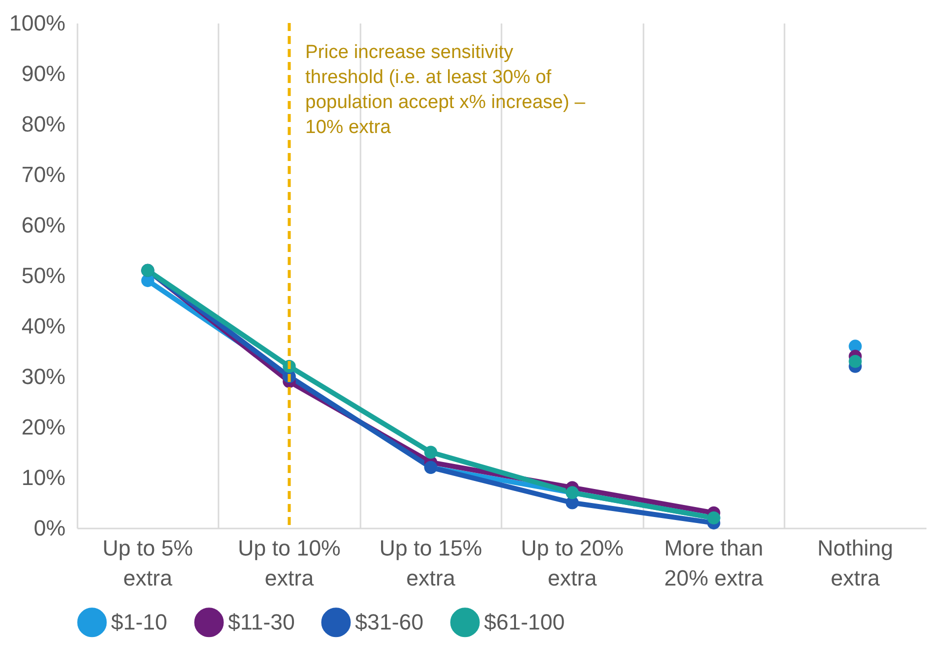  I want to click on y-tick-label: 100%, so click(37, 23).